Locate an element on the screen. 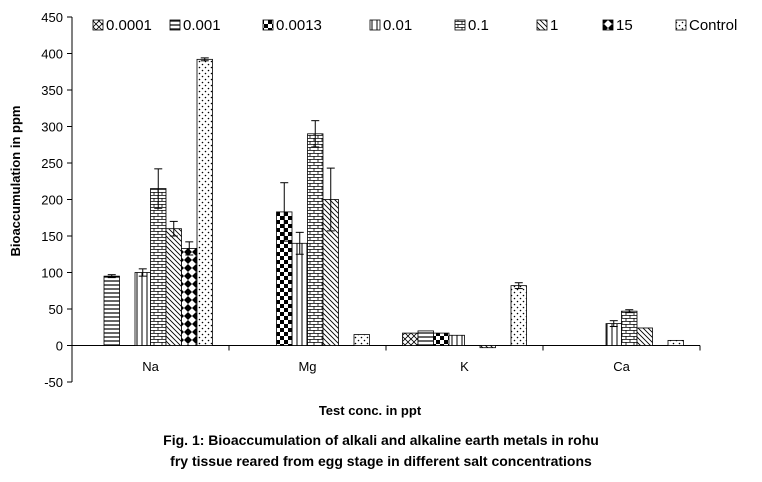 This screenshot has width=762, height=482. bar-mg-control is located at coordinates (361, 340).